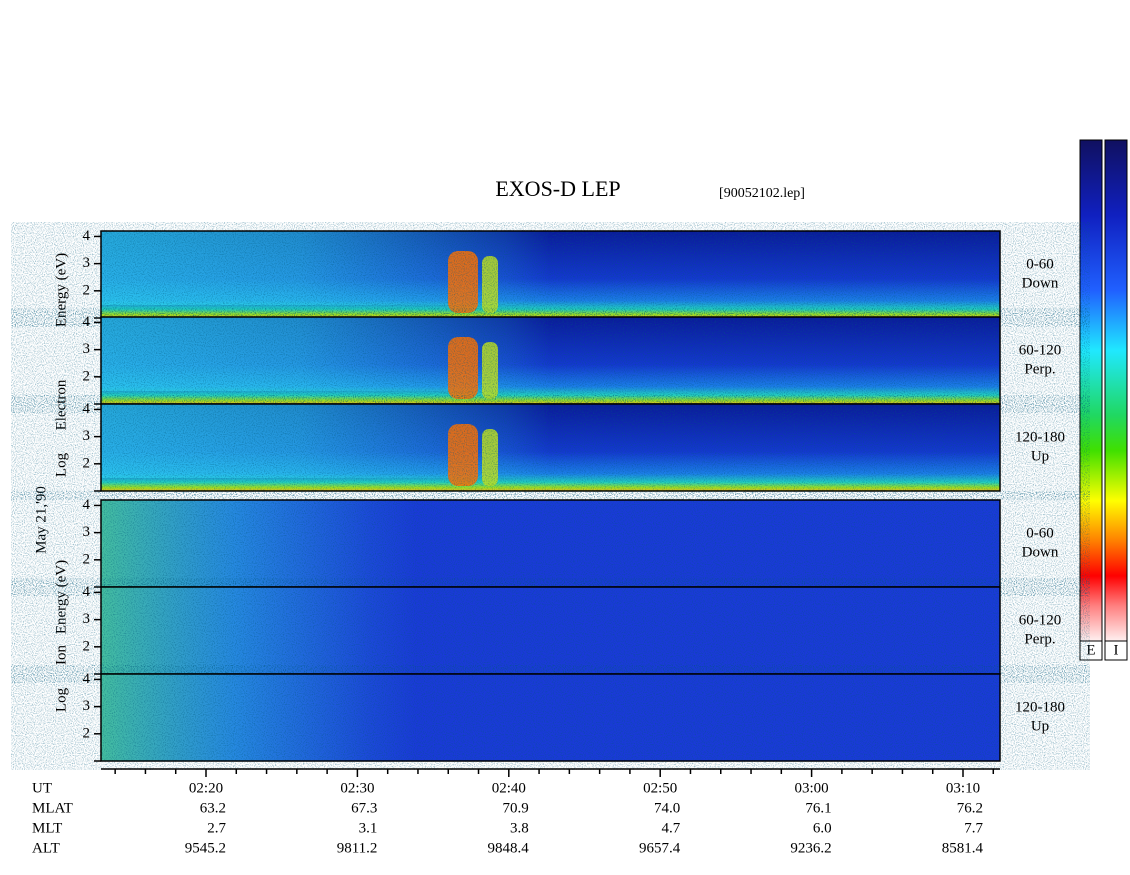 The image size is (1130, 875). What do you see at coordinates (660, 788) in the screenshot?
I see `table-cell: 02:50` at bounding box center [660, 788].